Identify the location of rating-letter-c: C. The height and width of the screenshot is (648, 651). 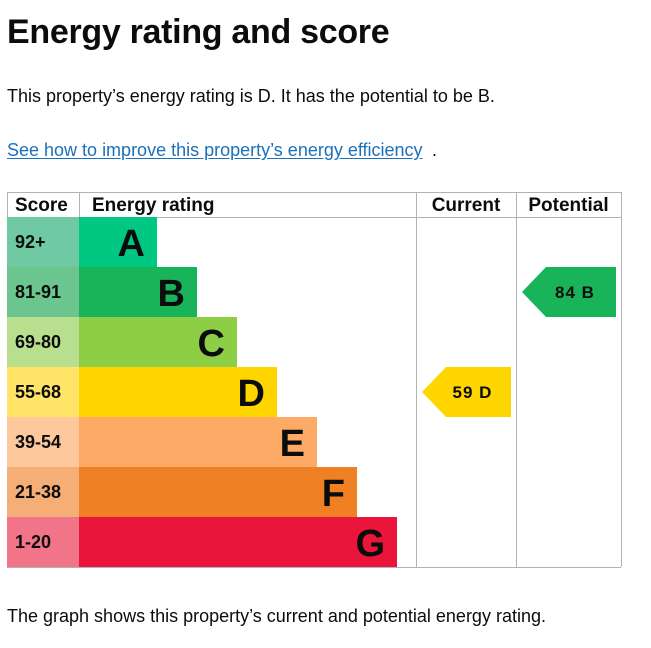
(211, 344).